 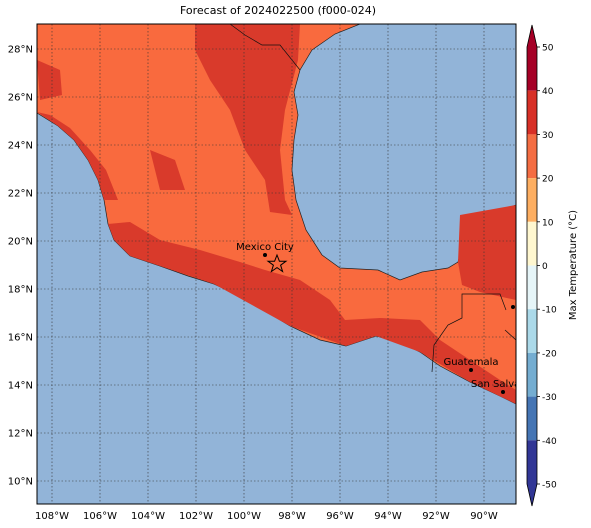 What do you see at coordinates (549, 311) in the screenshot?
I see `colorbar-tick-label: -10` at bounding box center [549, 311].